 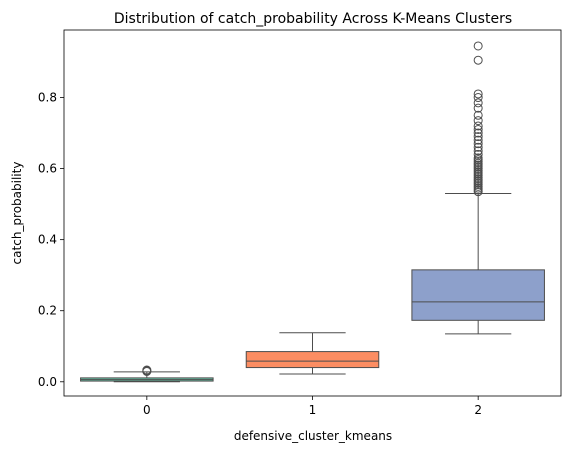 What do you see at coordinates (47, 240) in the screenshot?
I see `y-tick-label: 0.4` at bounding box center [47, 240].